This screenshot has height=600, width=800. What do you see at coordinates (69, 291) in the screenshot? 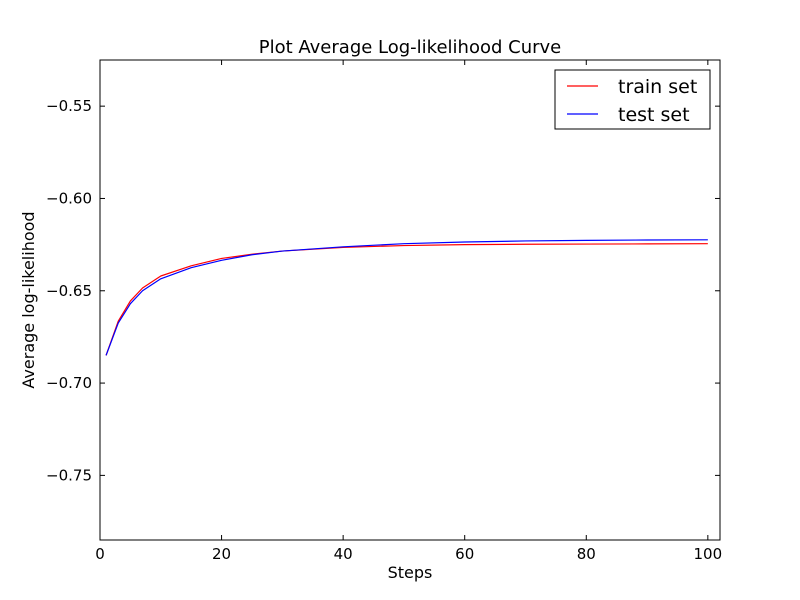
I see `y-tick-label: −0.65` at bounding box center [69, 291].